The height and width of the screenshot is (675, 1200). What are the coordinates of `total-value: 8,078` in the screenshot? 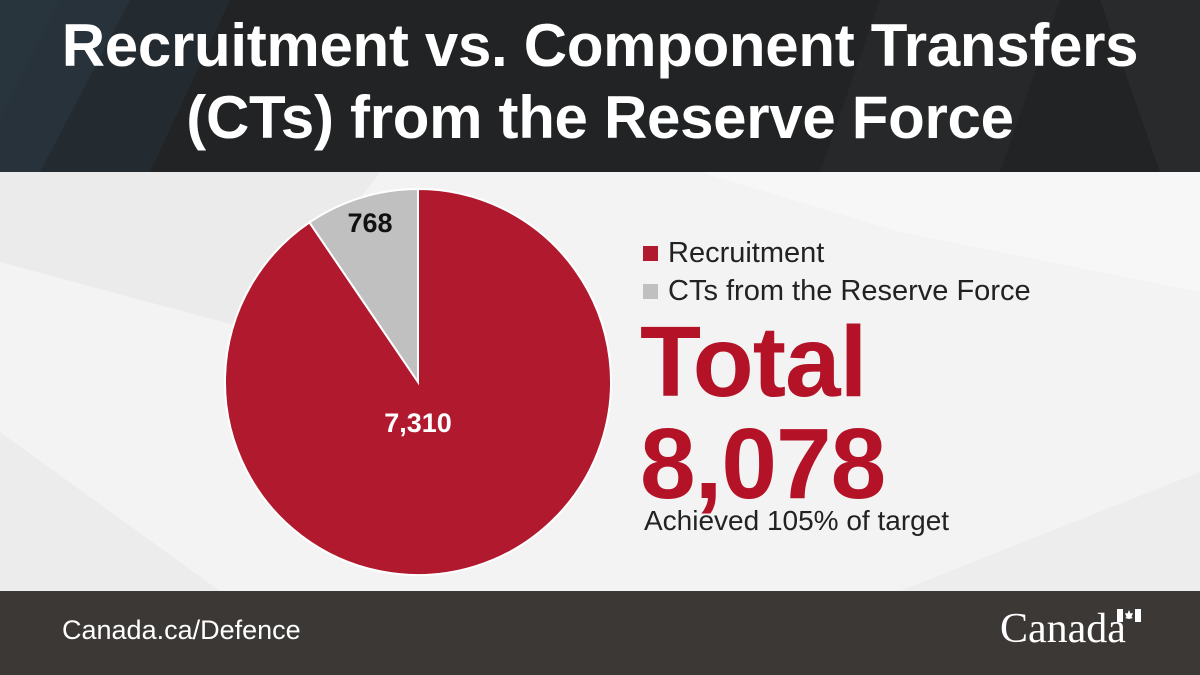 It's located at (763, 464).